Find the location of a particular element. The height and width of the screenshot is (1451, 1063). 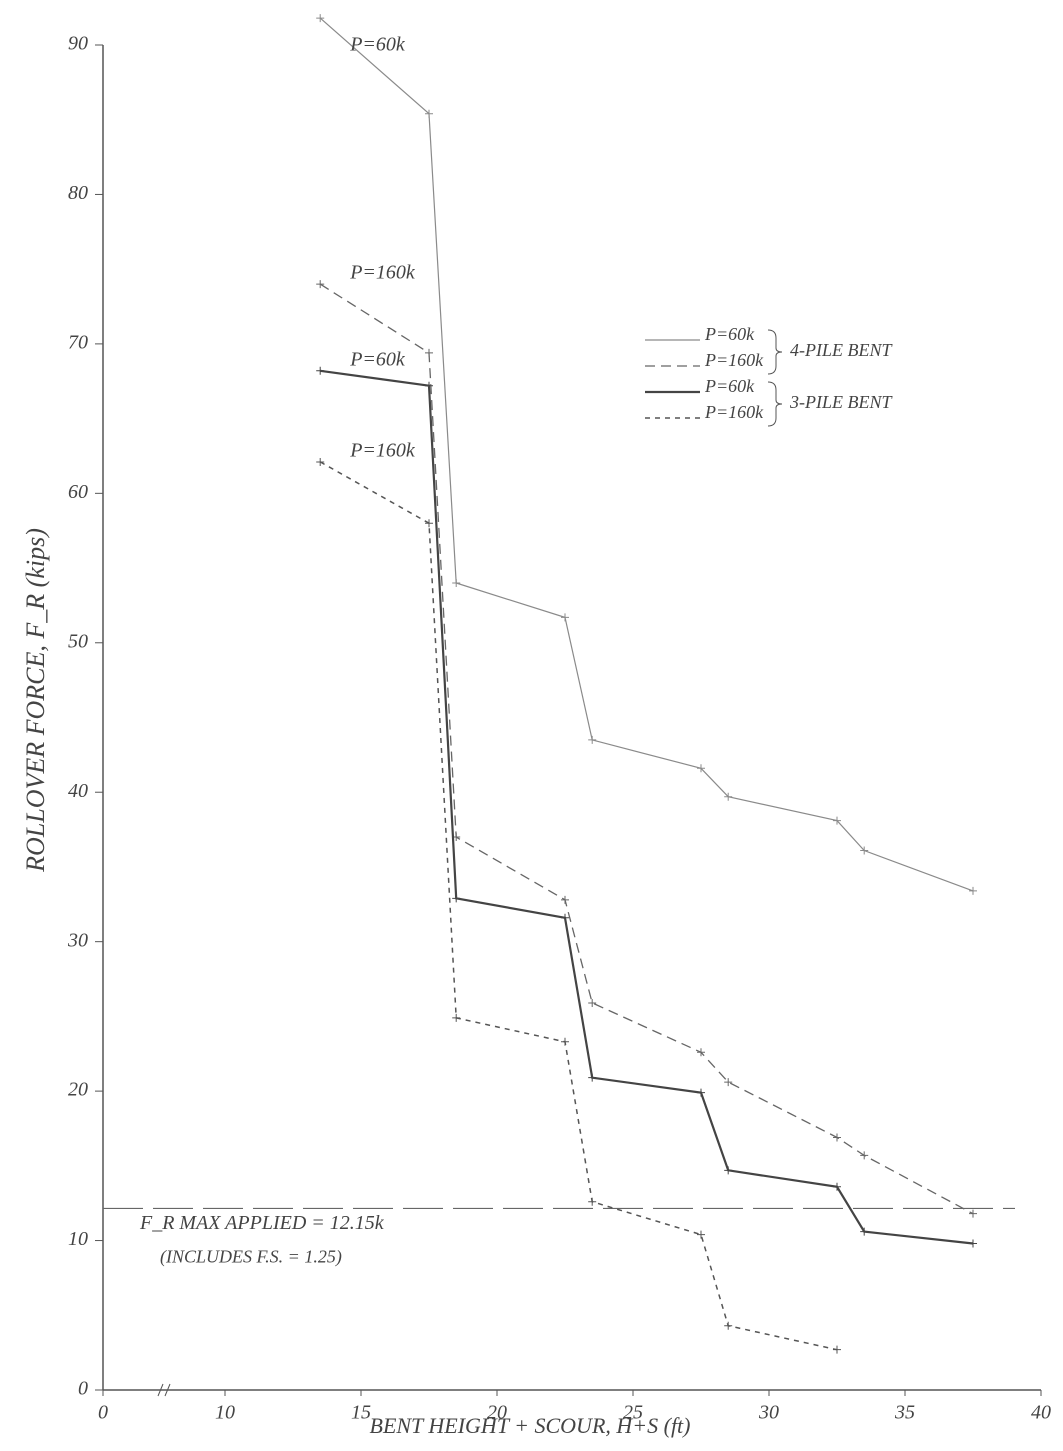

legend-group: 4-PILE BENT is located at coordinates (841, 350).